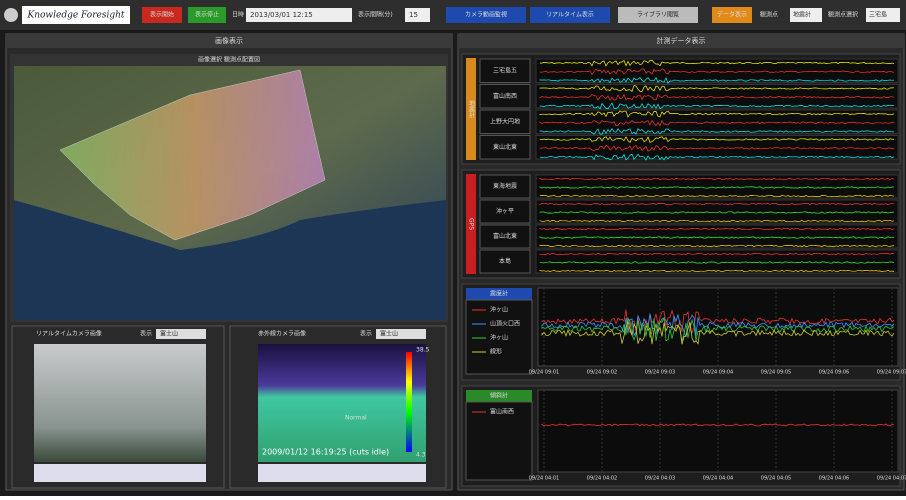 The image size is (906, 500). I want to click on time-label: 09/24 04:02, so click(602, 479).